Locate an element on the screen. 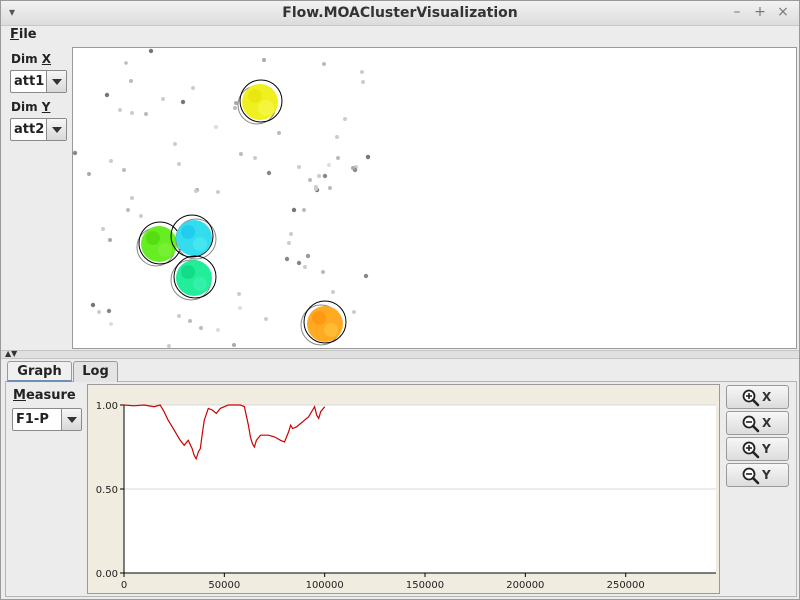 The image size is (800, 600). zoom-out-x-button: X is located at coordinates (757, 423).